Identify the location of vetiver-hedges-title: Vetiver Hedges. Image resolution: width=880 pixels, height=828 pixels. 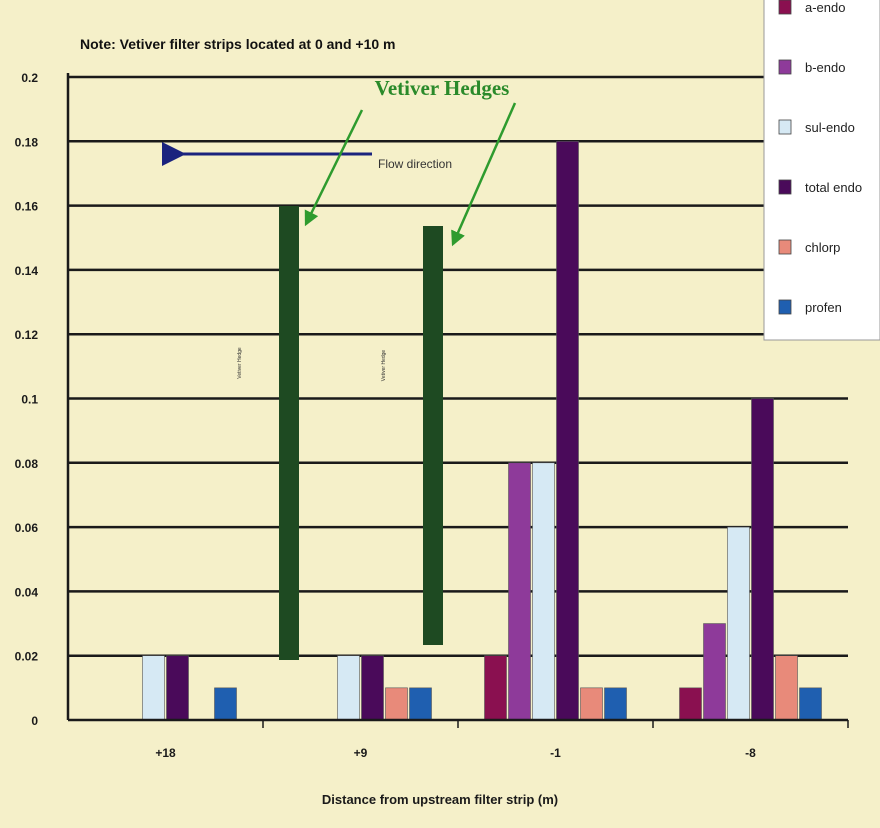
(442, 88).